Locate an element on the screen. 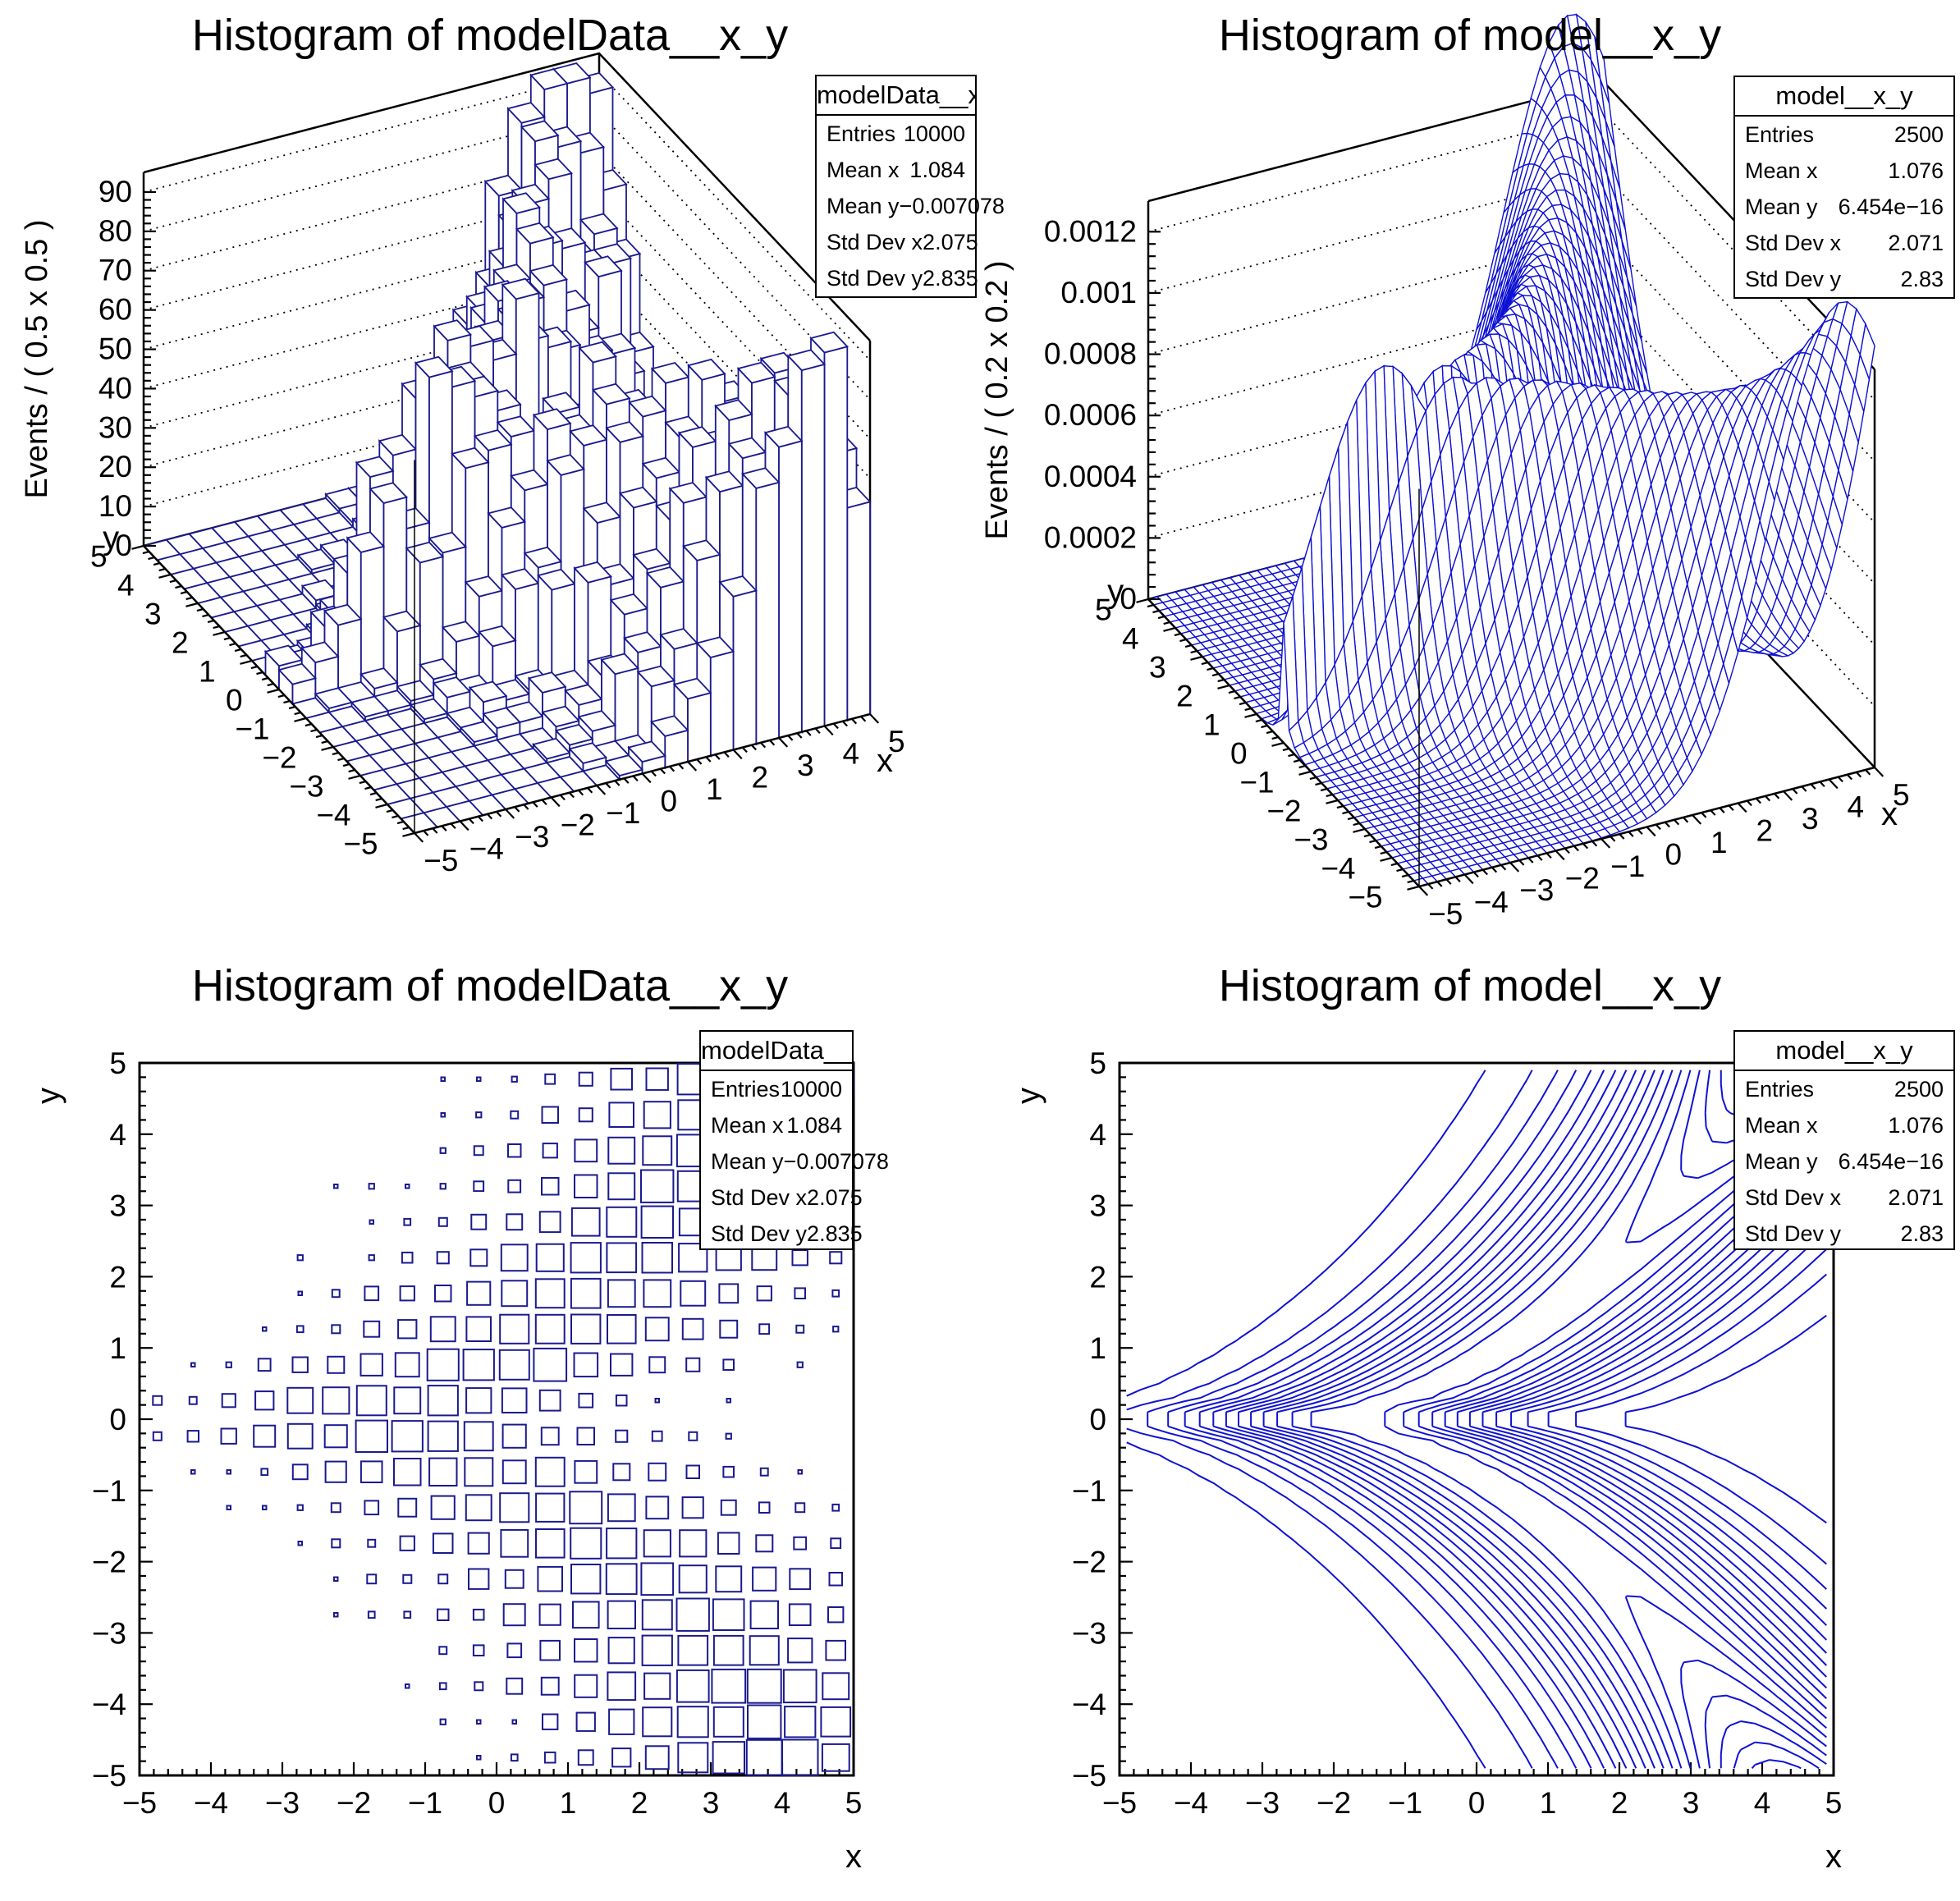  svg-text: 70 is located at coordinates (115, 270).